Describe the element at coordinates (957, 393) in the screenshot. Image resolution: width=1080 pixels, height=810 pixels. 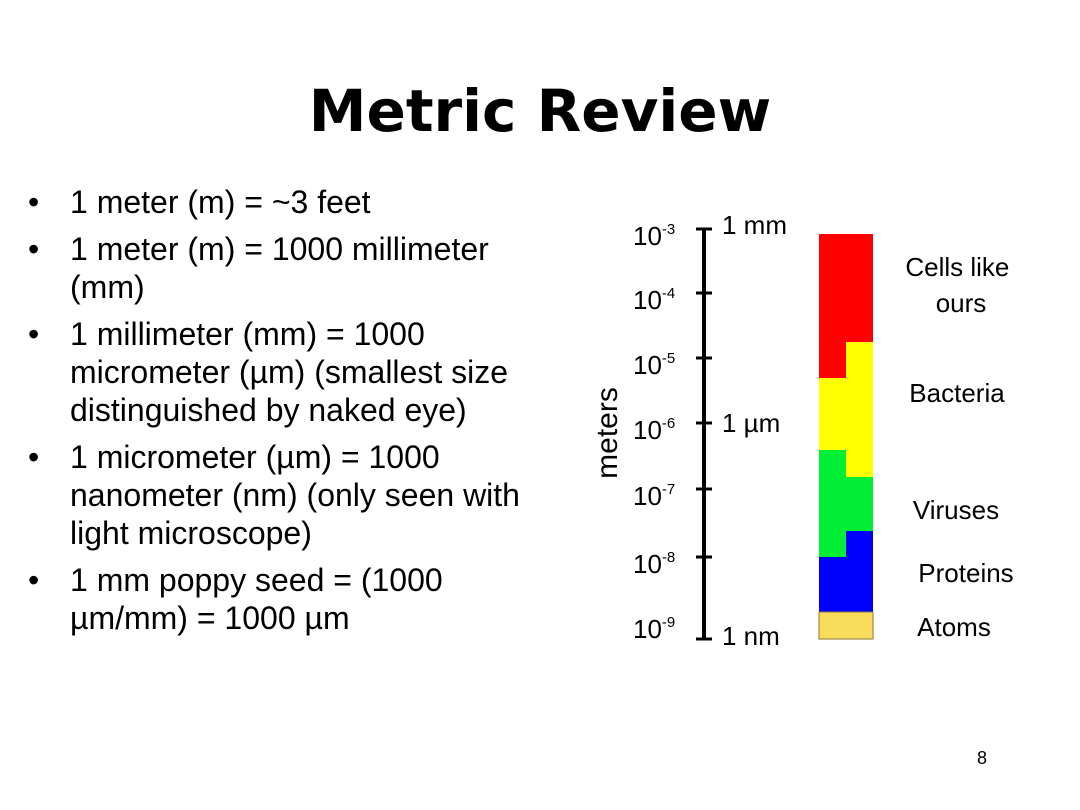
I see `bacteria-label: Bacteria` at that location.